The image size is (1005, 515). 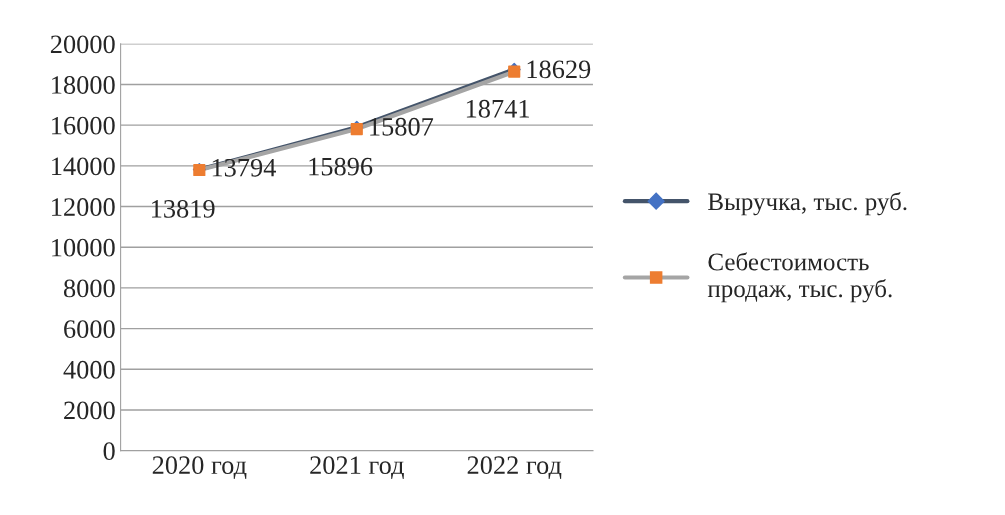 What do you see at coordinates (559, 69) in the screenshot?
I see `data-label: 18629` at bounding box center [559, 69].